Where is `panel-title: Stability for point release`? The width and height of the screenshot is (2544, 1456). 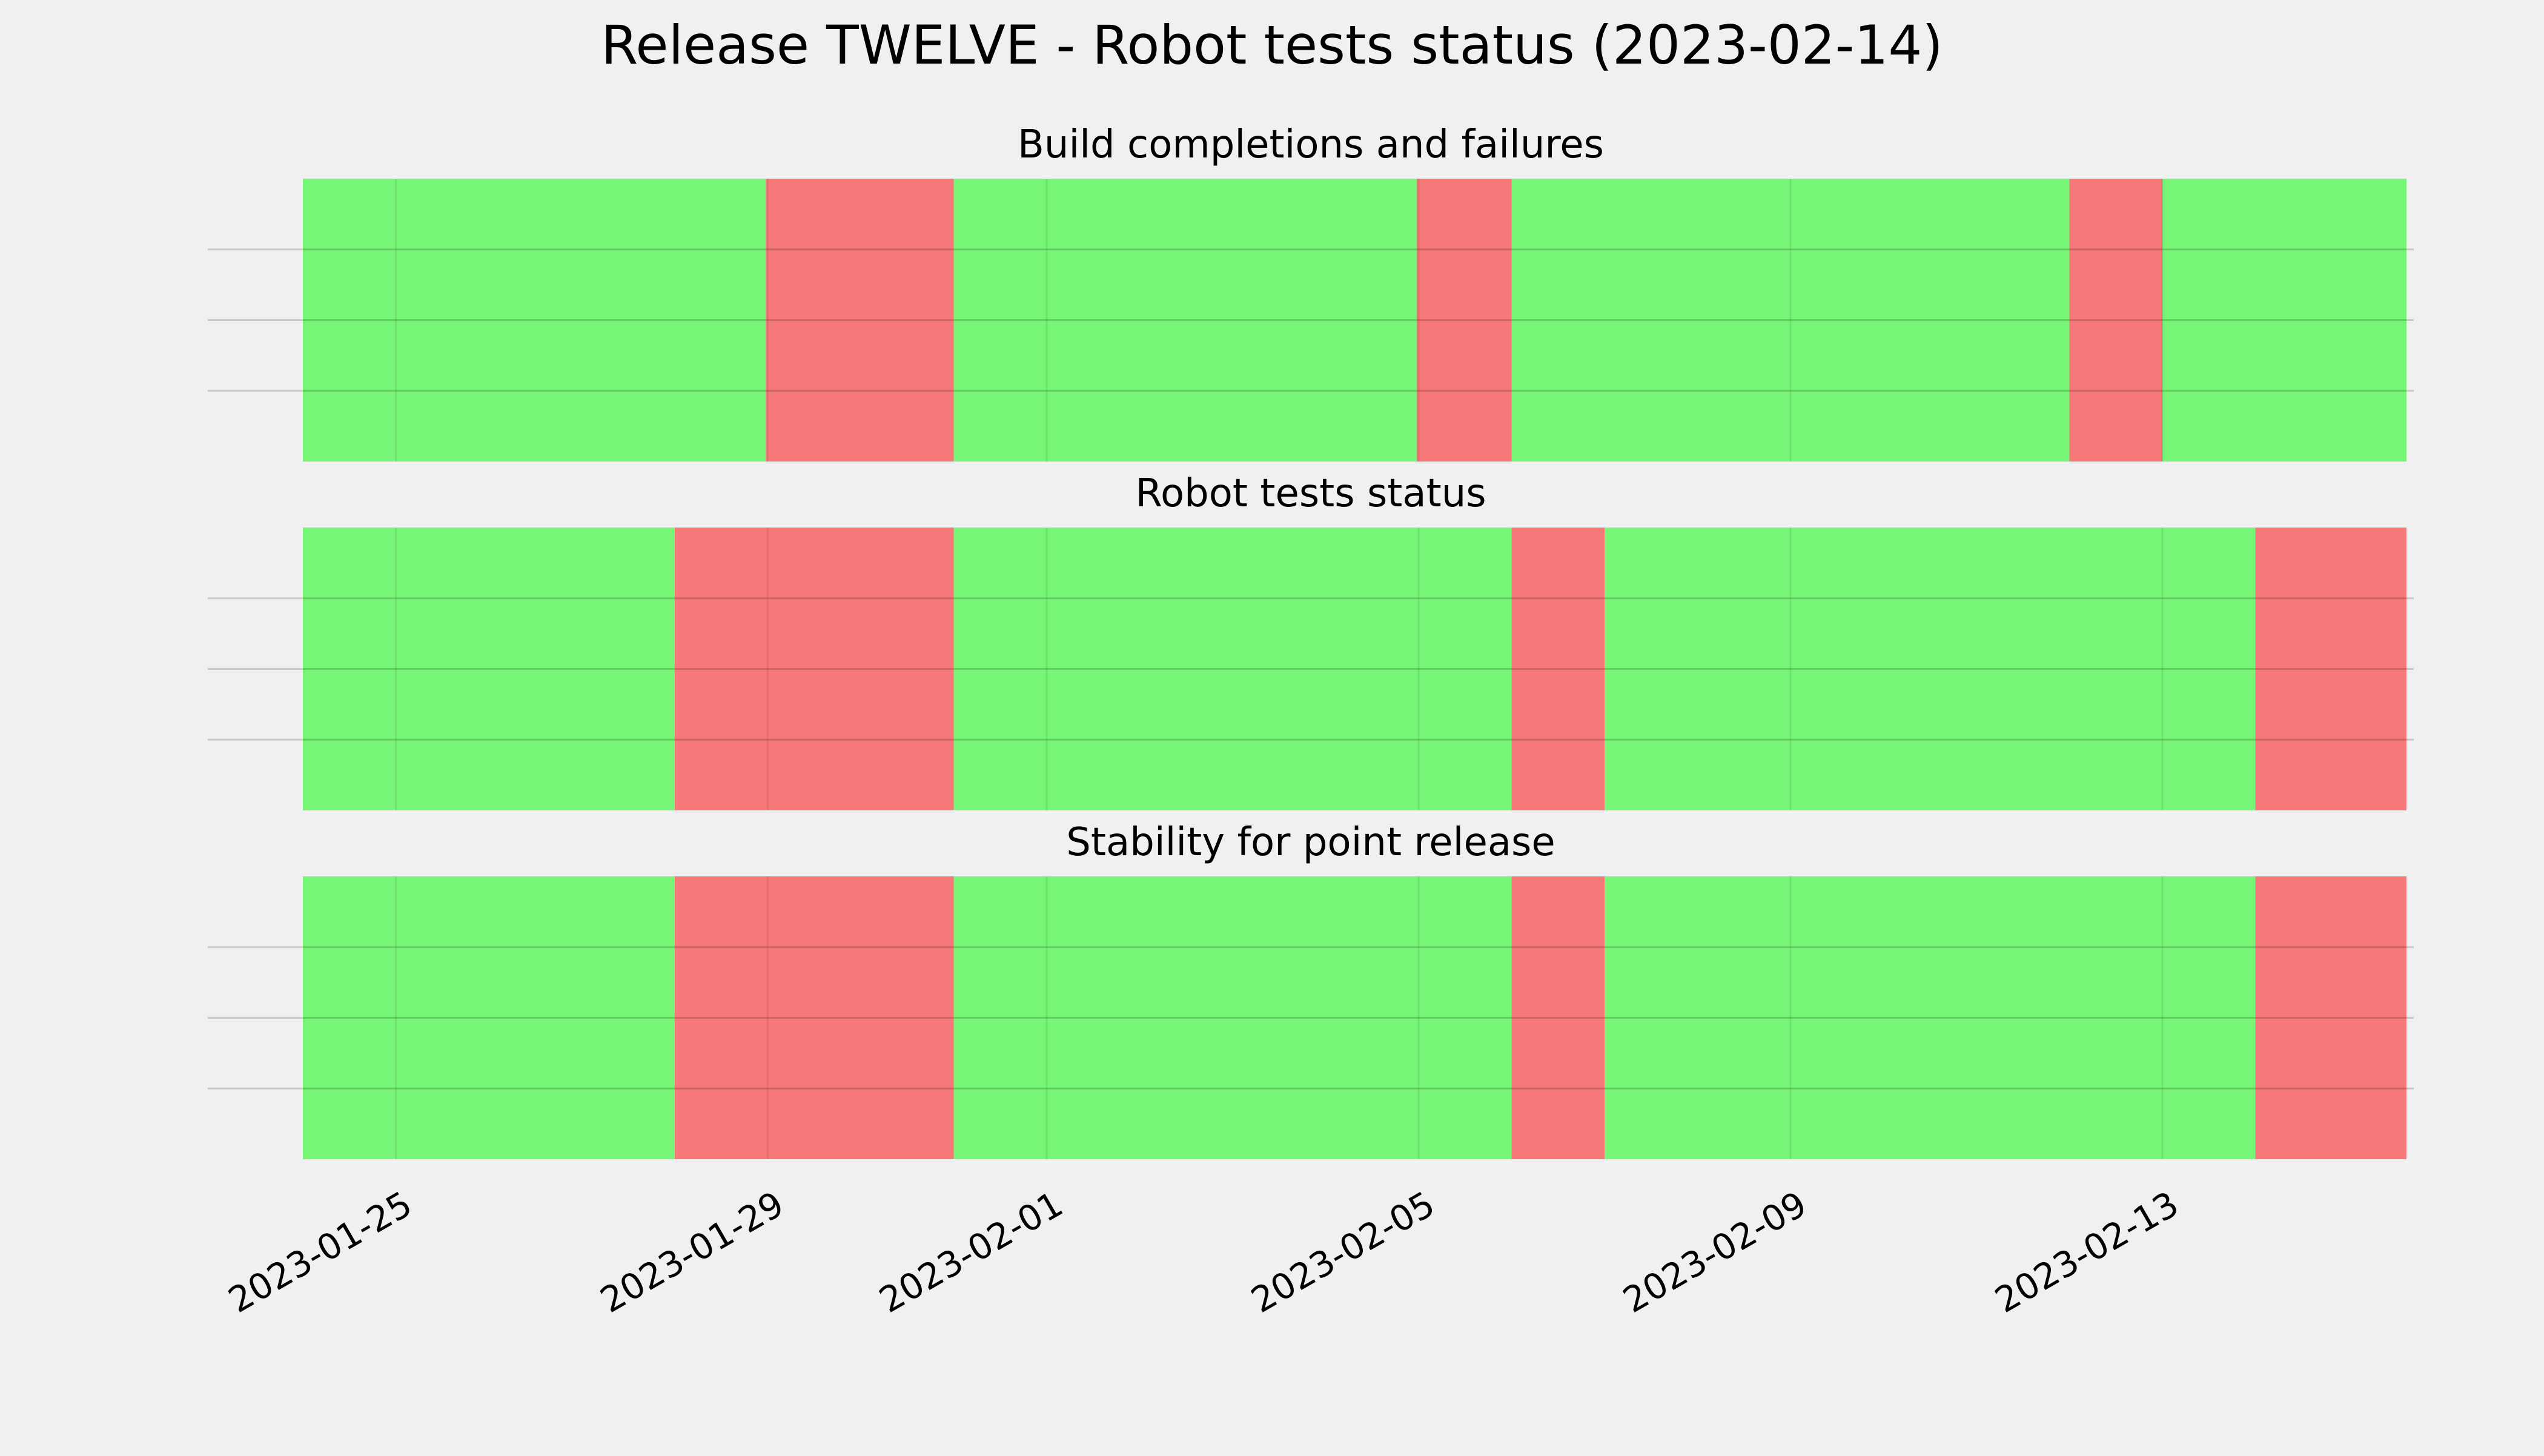
panel-title: Stability for point release is located at coordinates (1311, 842).